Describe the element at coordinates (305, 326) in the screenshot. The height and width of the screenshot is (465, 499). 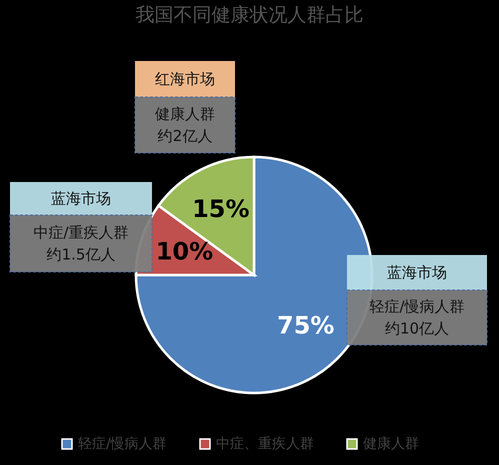
I see `data-label: 75%` at that location.